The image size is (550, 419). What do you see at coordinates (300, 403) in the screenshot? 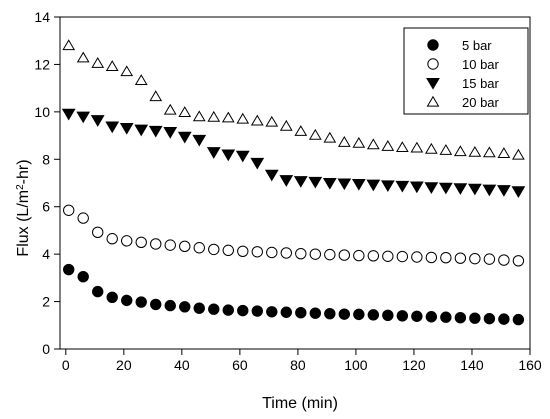
I see `x-axis-label: Time (min)` at bounding box center [300, 403].